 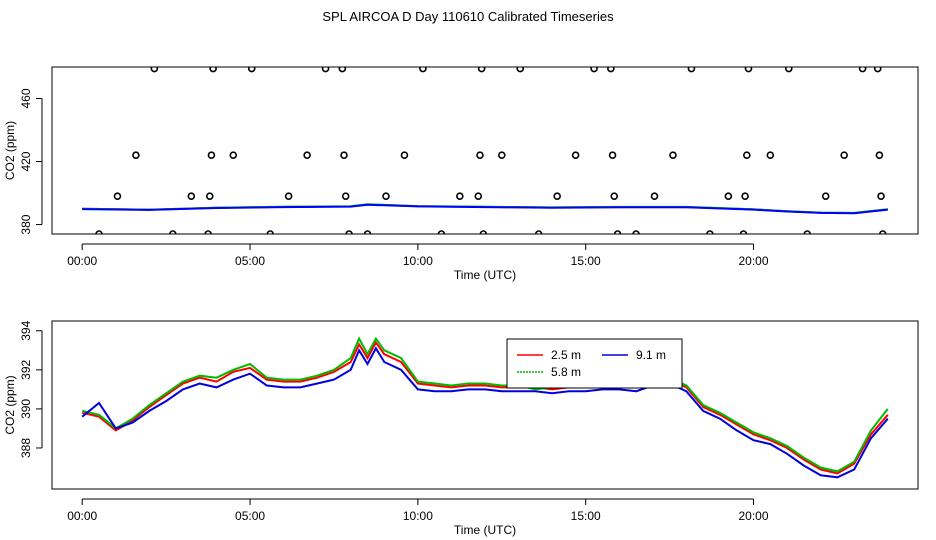 I want to click on legend-label: 5.8 m, so click(x=566, y=372).